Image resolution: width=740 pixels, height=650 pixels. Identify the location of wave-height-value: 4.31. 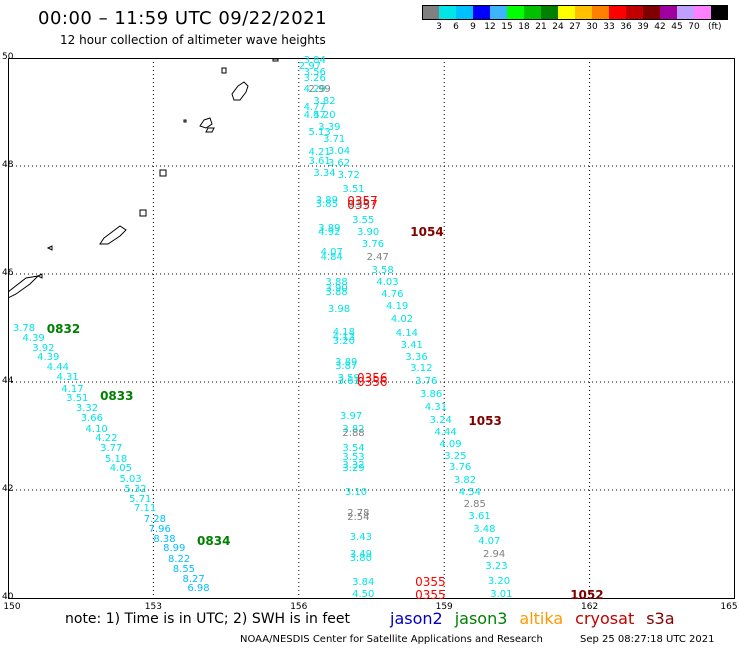
(67, 377).